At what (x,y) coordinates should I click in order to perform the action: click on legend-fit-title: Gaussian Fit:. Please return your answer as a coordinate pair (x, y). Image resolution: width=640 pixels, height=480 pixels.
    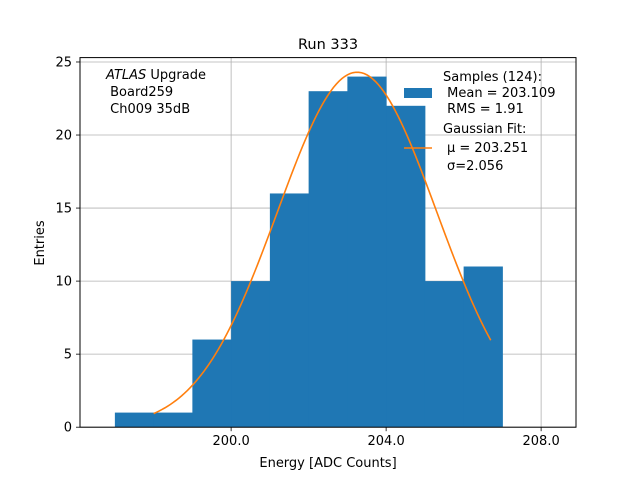
    Looking at the image, I should click on (484, 129).